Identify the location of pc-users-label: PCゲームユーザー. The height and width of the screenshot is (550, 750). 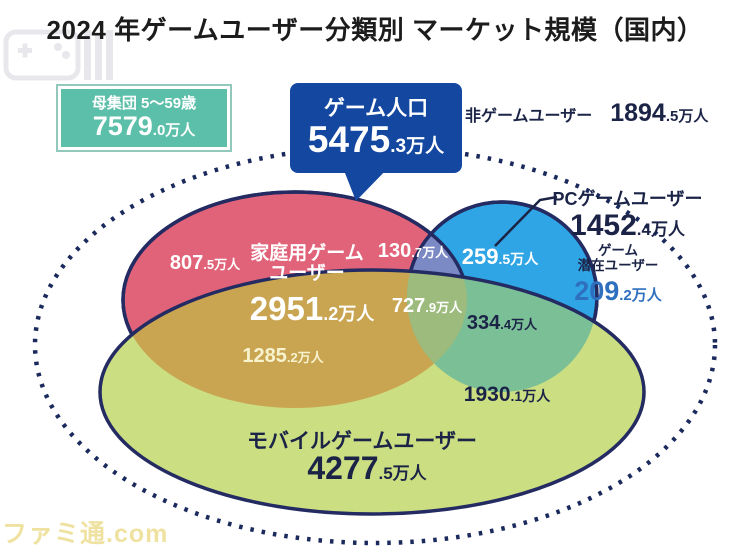
(627, 199).